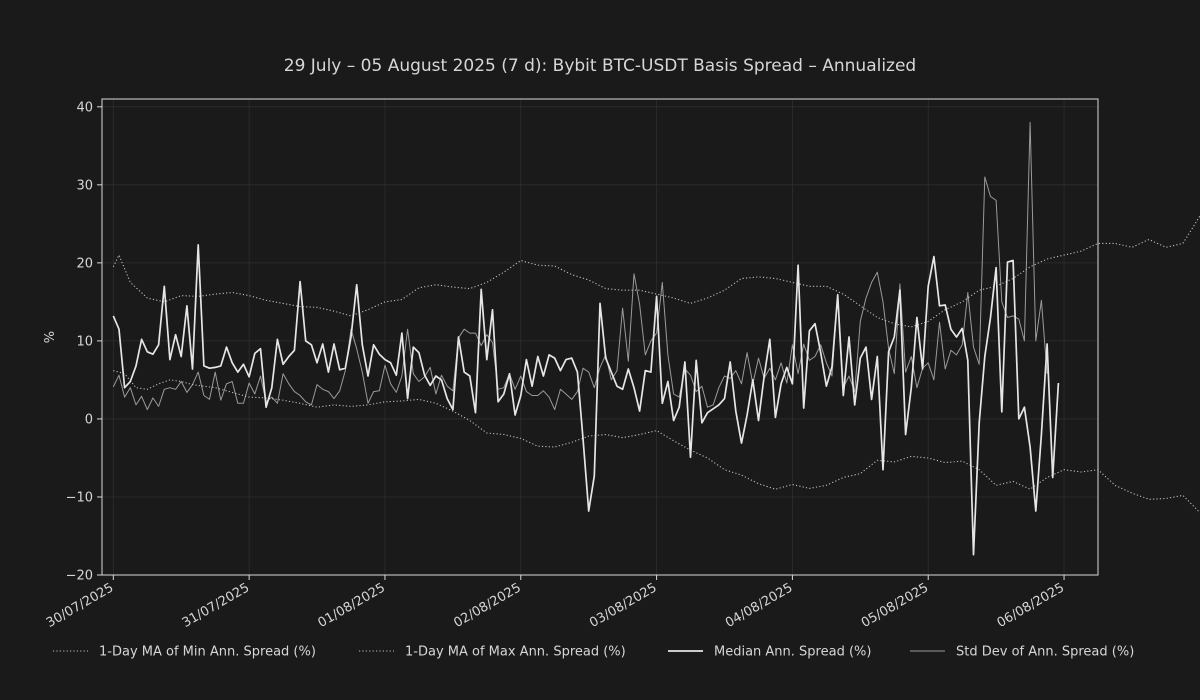 The image size is (1200, 700). I want to click on legend-label: 1-Day MA of Max Ann. Spread (%), so click(515, 652).